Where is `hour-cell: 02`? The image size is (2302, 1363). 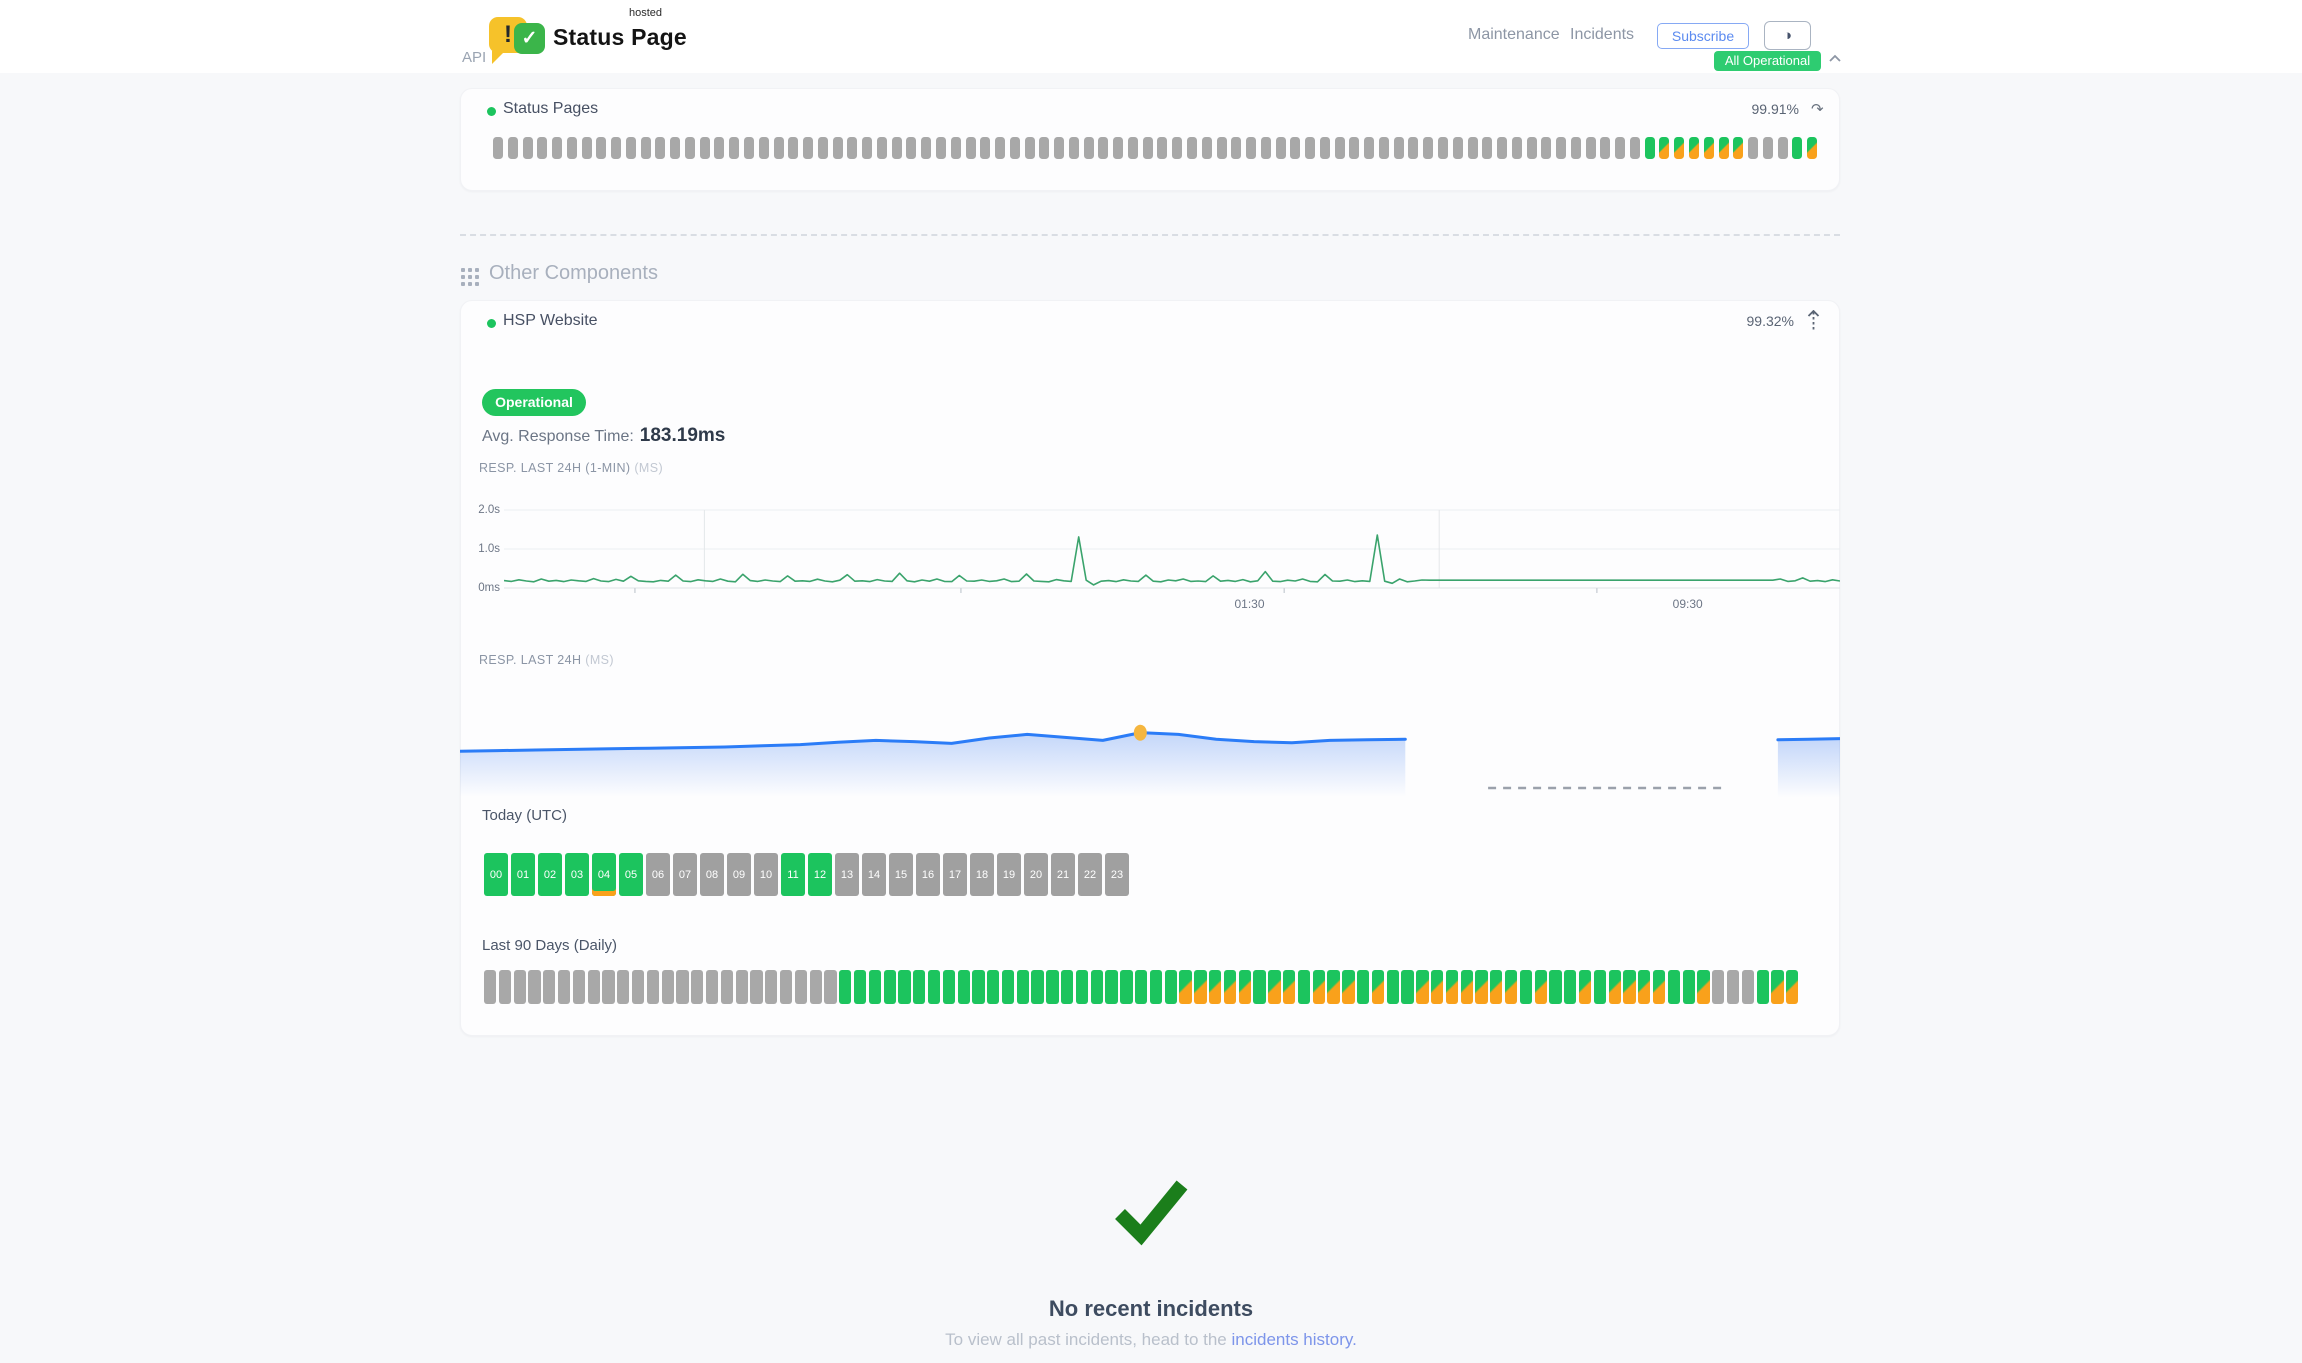
hour-cell: 02 is located at coordinates (550, 874).